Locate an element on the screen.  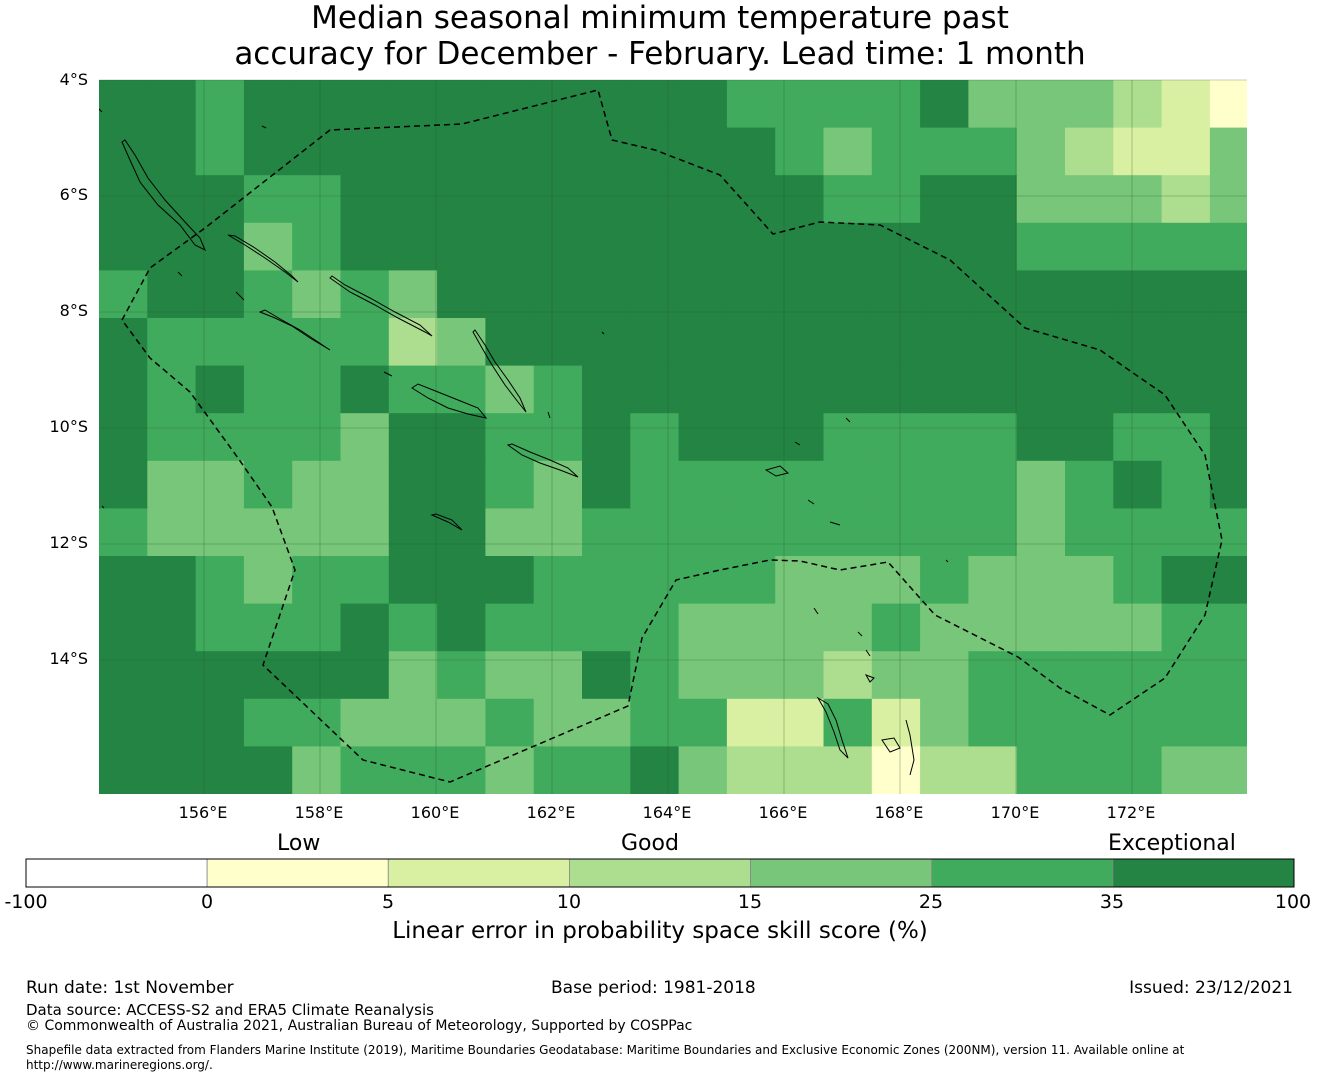
lon-label-168e: 168°E is located at coordinates (899, 812).